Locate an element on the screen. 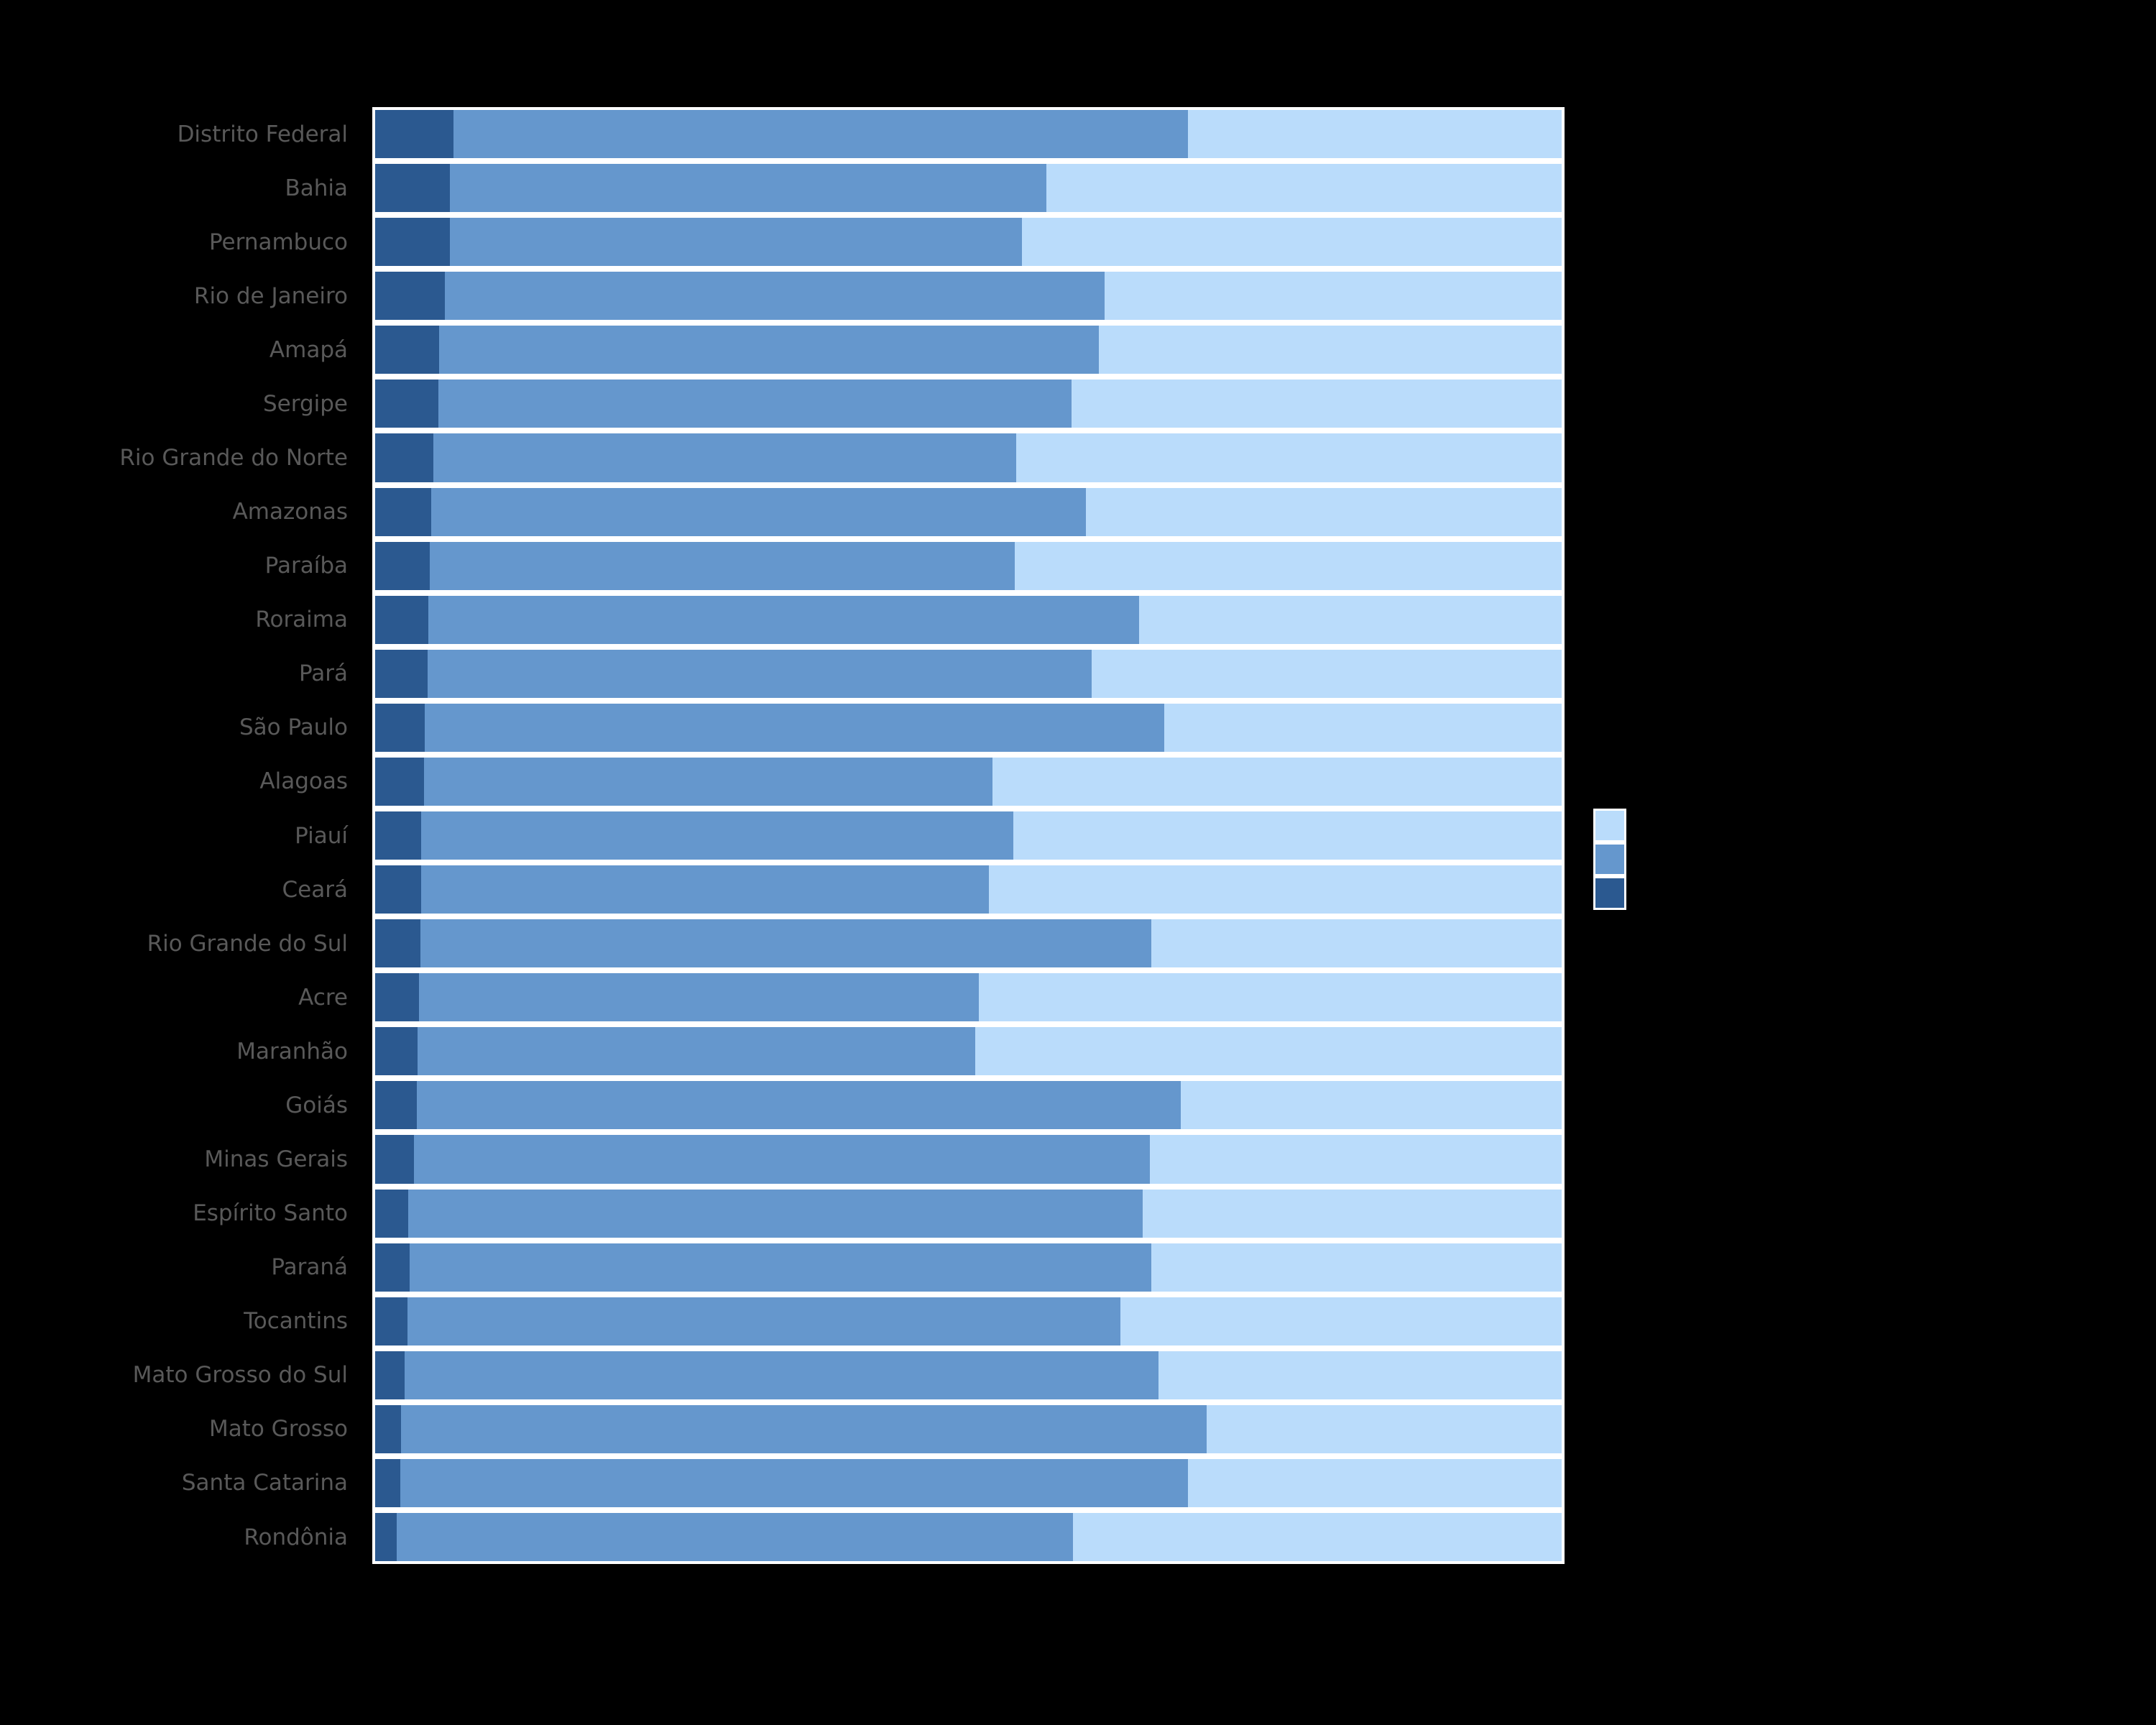 This screenshot has height=1725, width=2156. y-axis-label: Mato Grosso is located at coordinates (278, 1429).